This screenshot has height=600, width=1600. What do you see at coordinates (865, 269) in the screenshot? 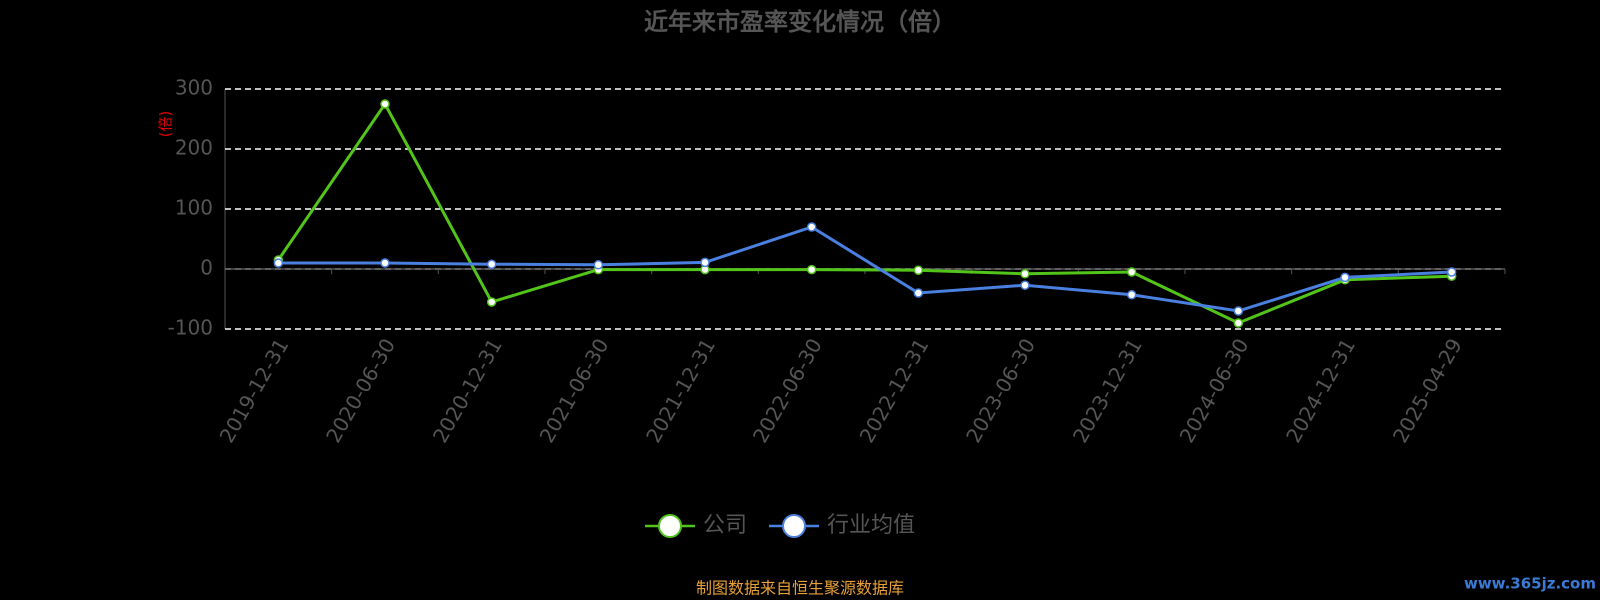
I see `series-line` at bounding box center [865, 269].